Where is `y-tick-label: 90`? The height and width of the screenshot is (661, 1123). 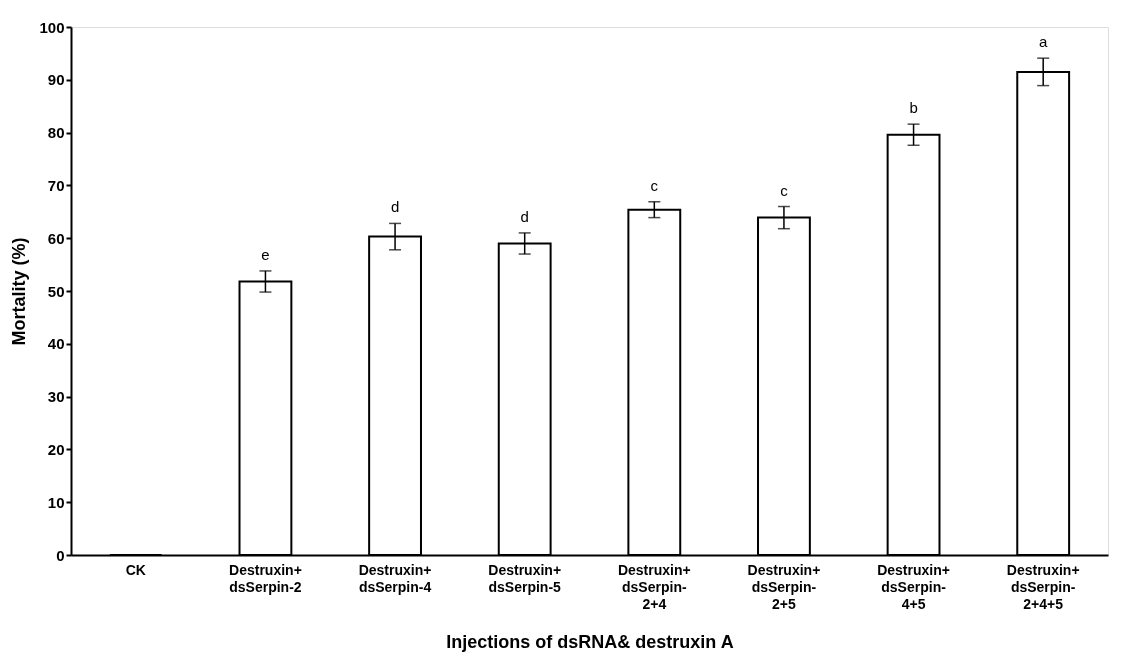
y-tick-label: 90 is located at coordinates (56, 80).